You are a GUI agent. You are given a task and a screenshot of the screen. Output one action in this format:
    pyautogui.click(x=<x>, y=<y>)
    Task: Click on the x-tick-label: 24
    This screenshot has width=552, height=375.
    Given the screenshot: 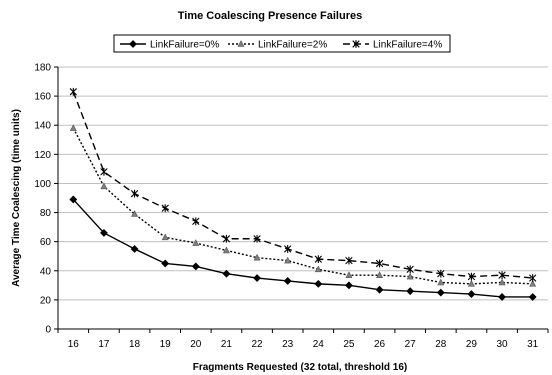 What is the action you would take?
    pyautogui.click(x=319, y=344)
    